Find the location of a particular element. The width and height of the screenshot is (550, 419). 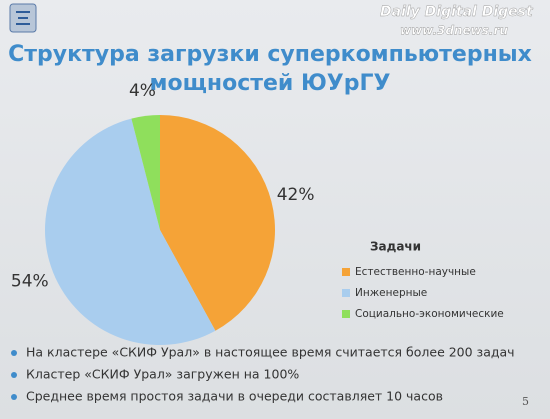

watermark: www.3dnews.ru is located at coordinates (454, 31).